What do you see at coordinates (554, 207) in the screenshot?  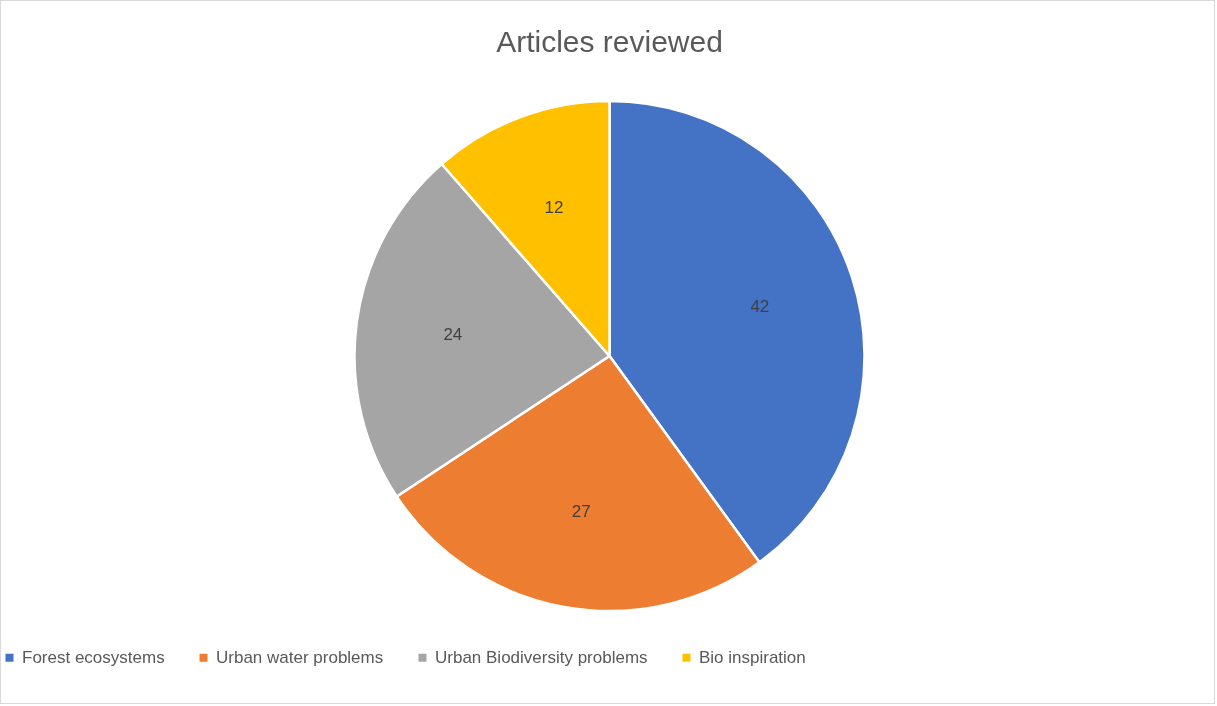 I see `data-label: 12` at bounding box center [554, 207].